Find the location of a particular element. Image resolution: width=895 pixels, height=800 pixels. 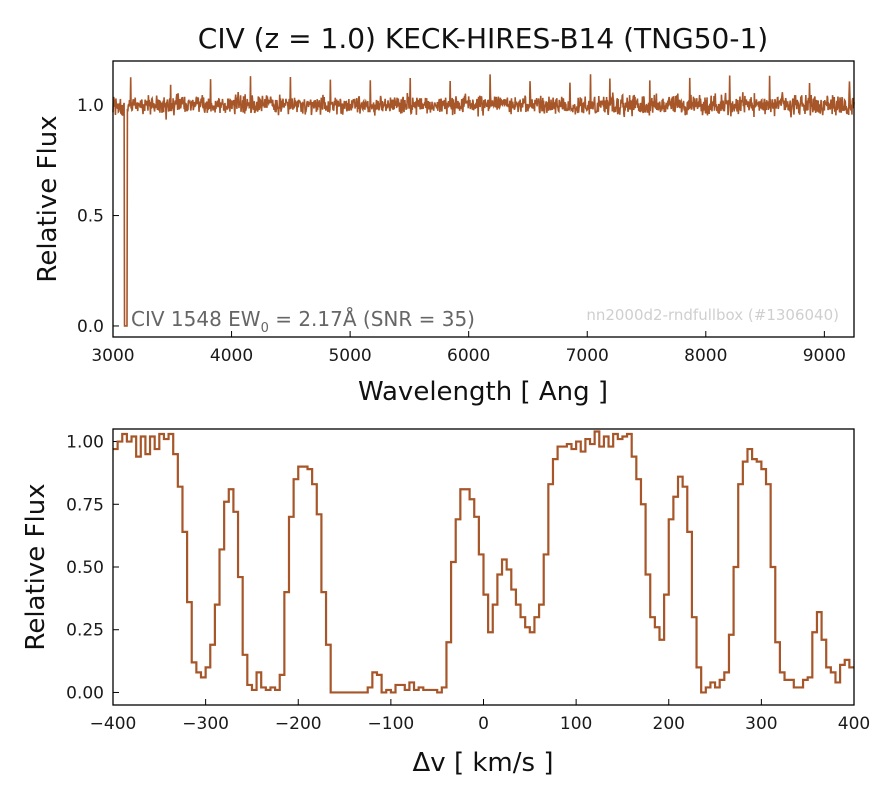

top-x-tick-label: 8000 is located at coordinates (705, 356).